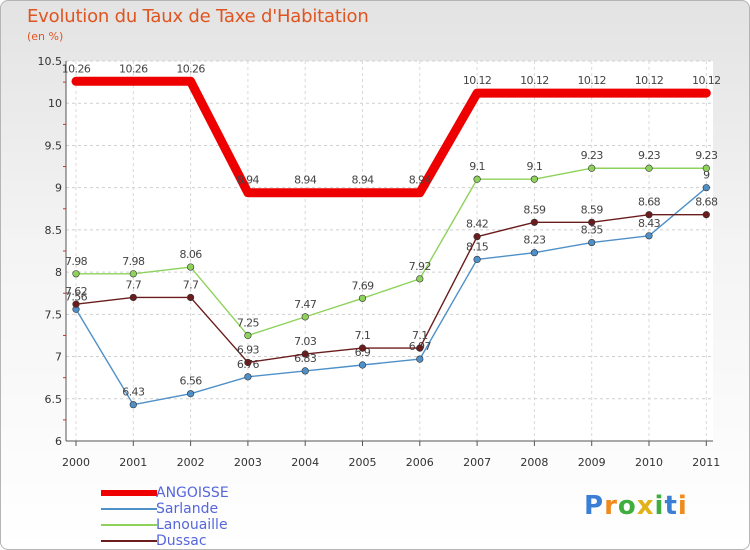 This screenshot has height=550, width=750. What do you see at coordinates (592, 209) in the screenshot?
I see `data-label: 8.59` at bounding box center [592, 209].